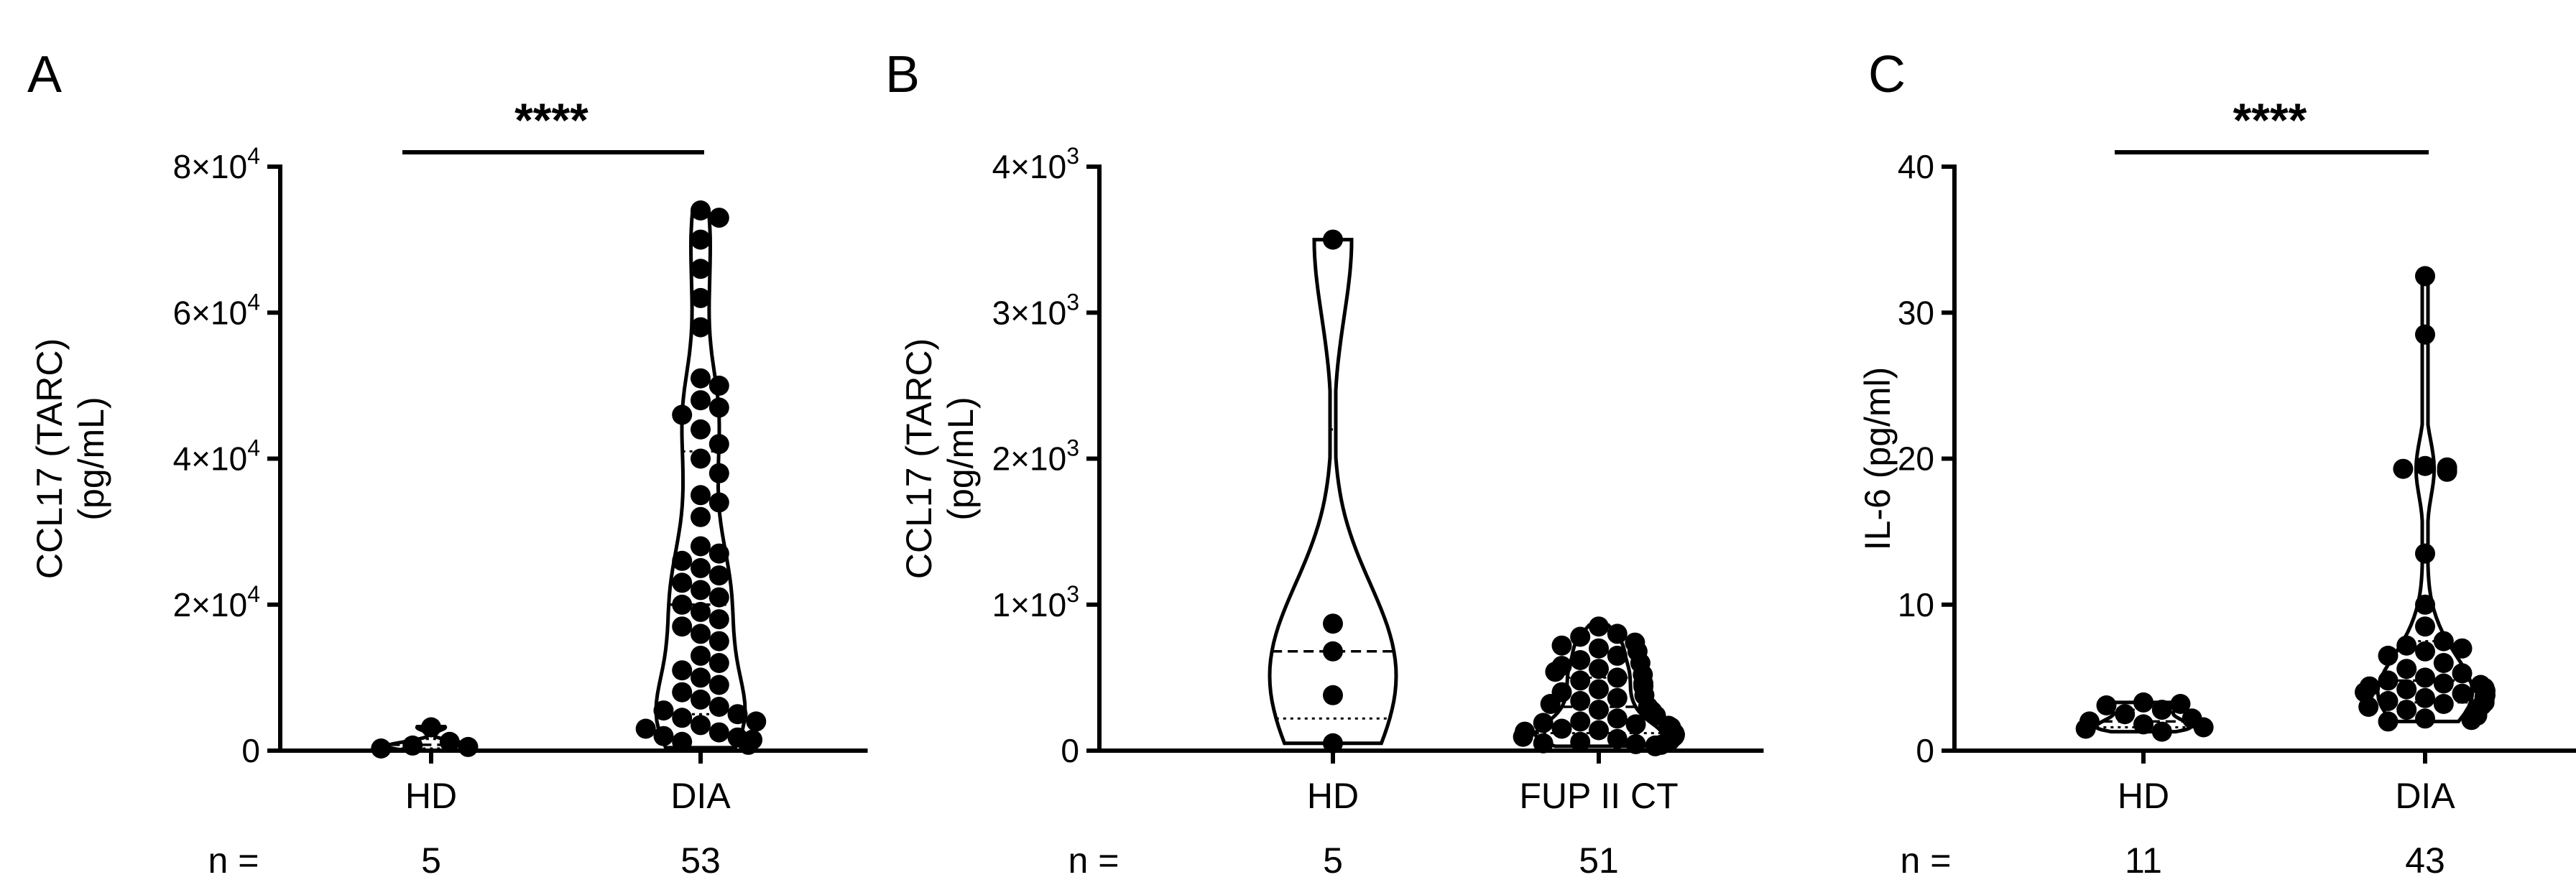 This screenshot has width=2576, height=890. What do you see at coordinates (2143, 860) in the screenshot?
I see `n-value: 11` at bounding box center [2143, 860].